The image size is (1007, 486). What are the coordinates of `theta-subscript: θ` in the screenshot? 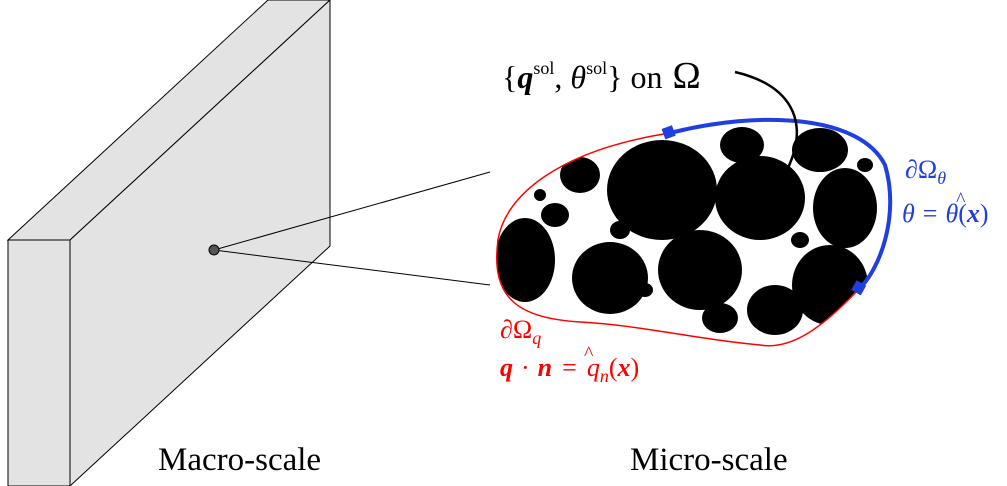 It's located at (941, 178).